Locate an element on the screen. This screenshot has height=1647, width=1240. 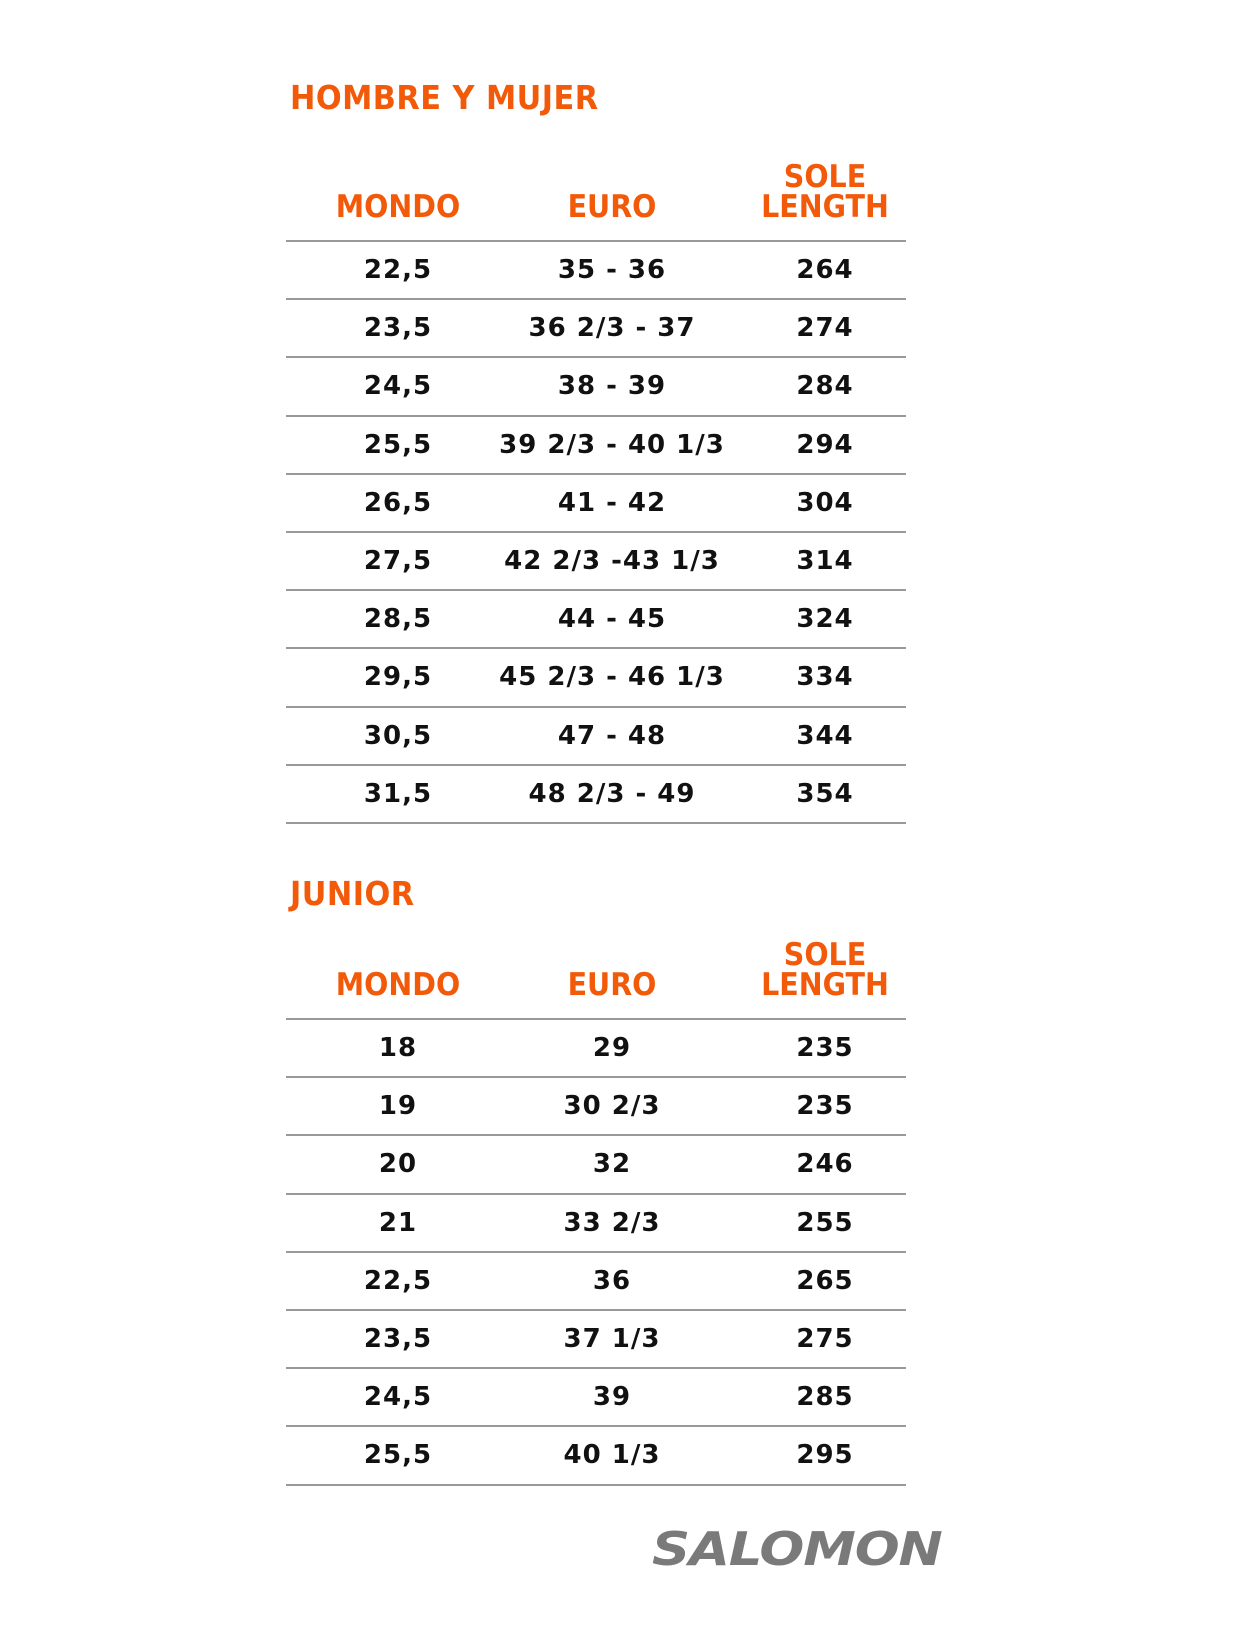
table-row: 29,5 45 2/3 - 46 1/3 334 is located at coordinates (596, 678).